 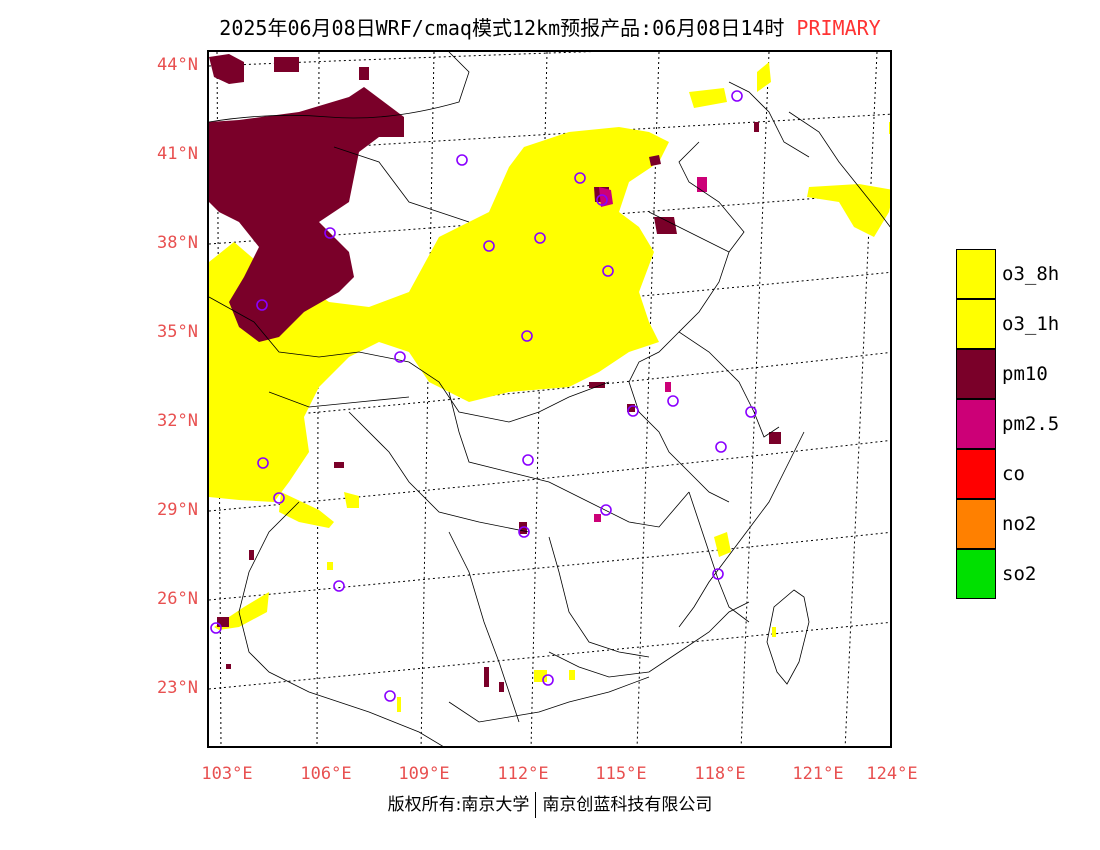 What do you see at coordinates (1025, 374) in the screenshot?
I see `legend-label-pm10: pm10` at bounding box center [1025, 374].